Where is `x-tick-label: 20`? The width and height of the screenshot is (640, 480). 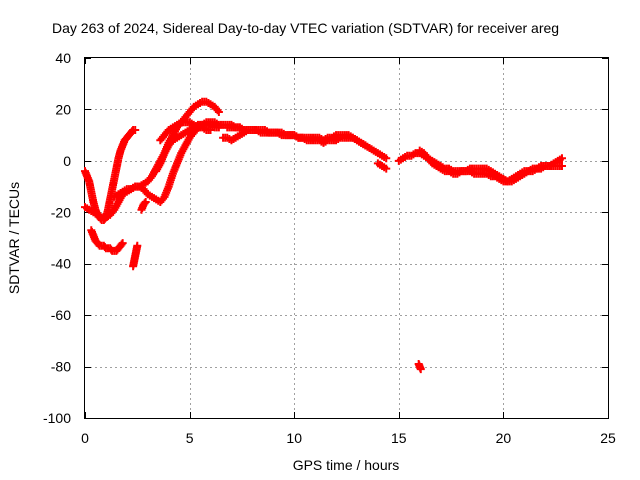 x-tick-label: 20 is located at coordinates (504, 438).